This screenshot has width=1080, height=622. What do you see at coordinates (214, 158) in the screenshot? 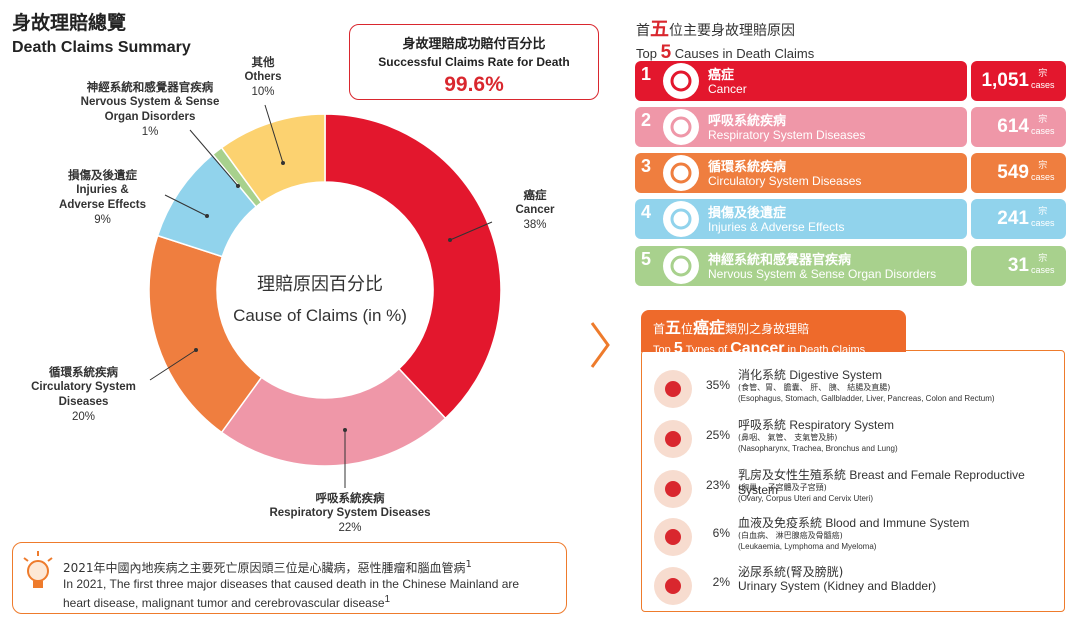
I see `leader-line-nervous` at bounding box center [214, 158].